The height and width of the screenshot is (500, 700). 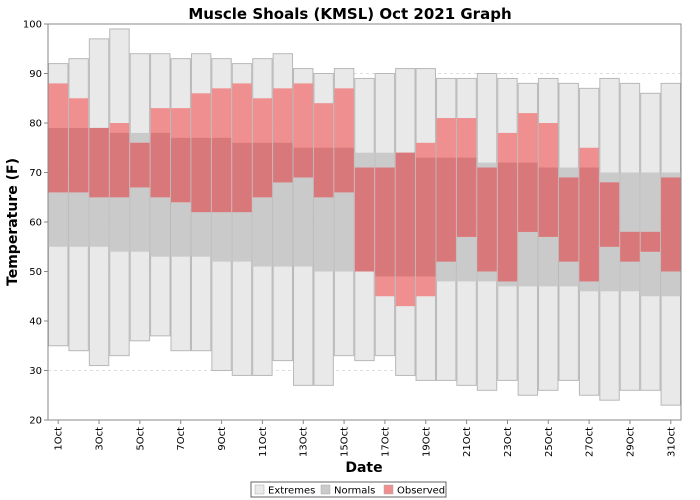 I want to click on x-tick-label: 19Oct, so click(x=426, y=442).